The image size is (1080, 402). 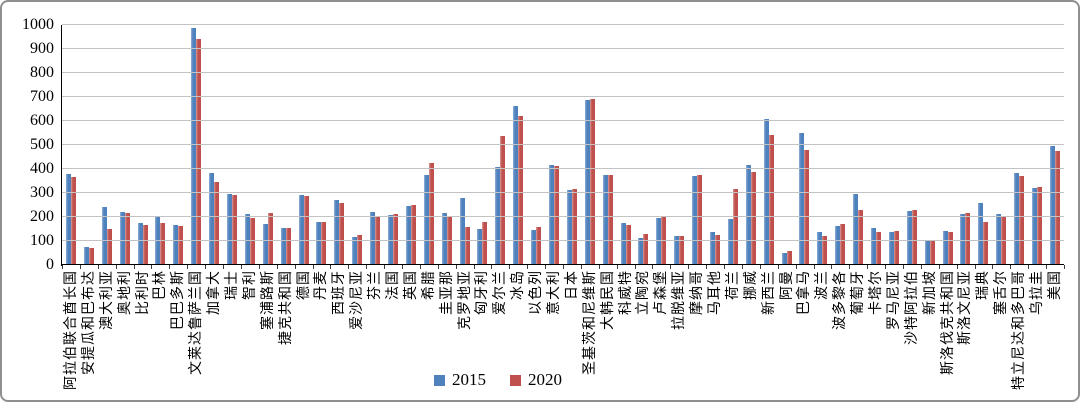 What do you see at coordinates (429, 285) in the screenshot?
I see `x-axis-label: 希腊` at bounding box center [429, 285].